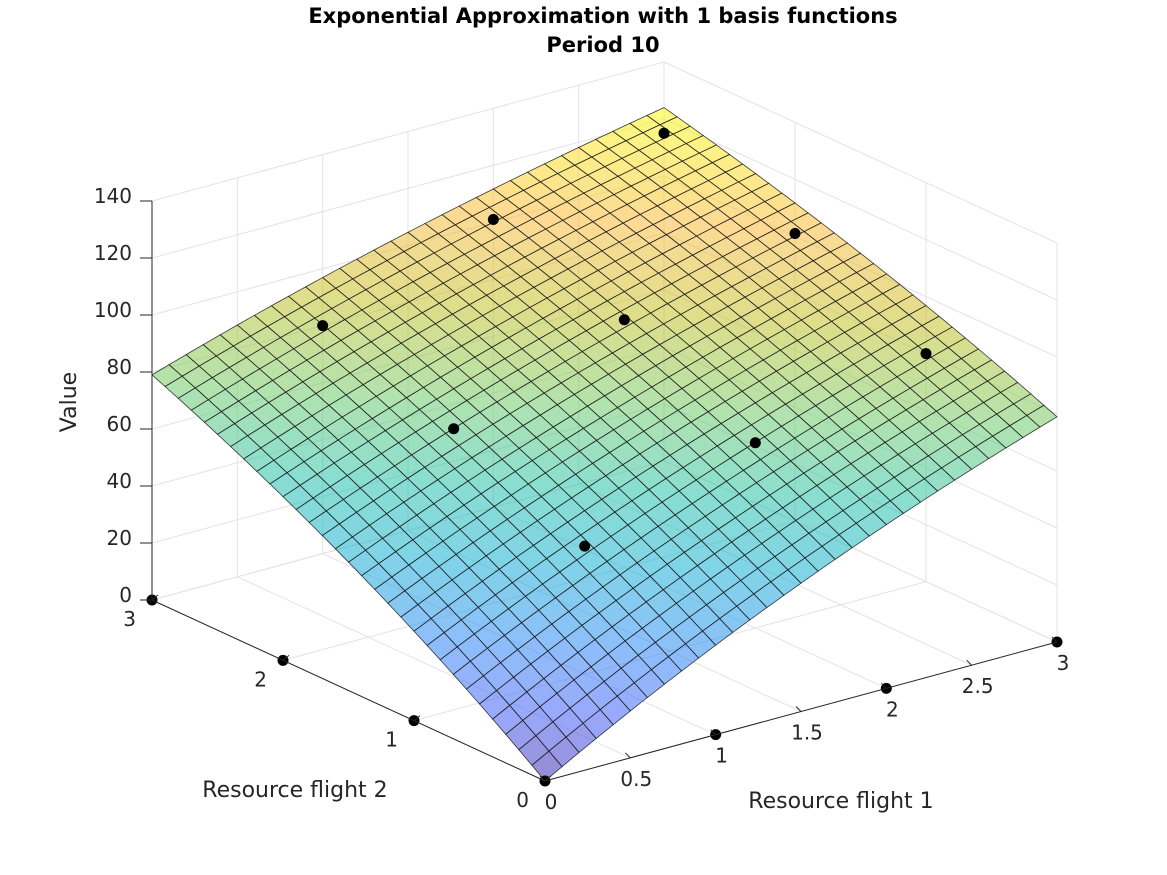  I want to click on z-tick-label: 120, so click(113, 253).